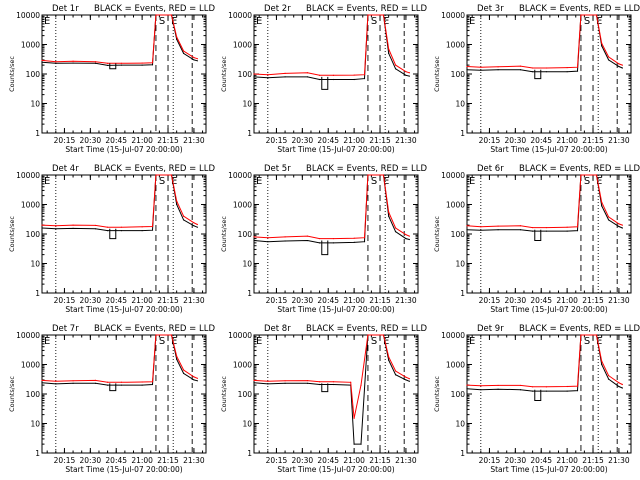  I want to click on saa-end-marker: E, so click(174, 341).